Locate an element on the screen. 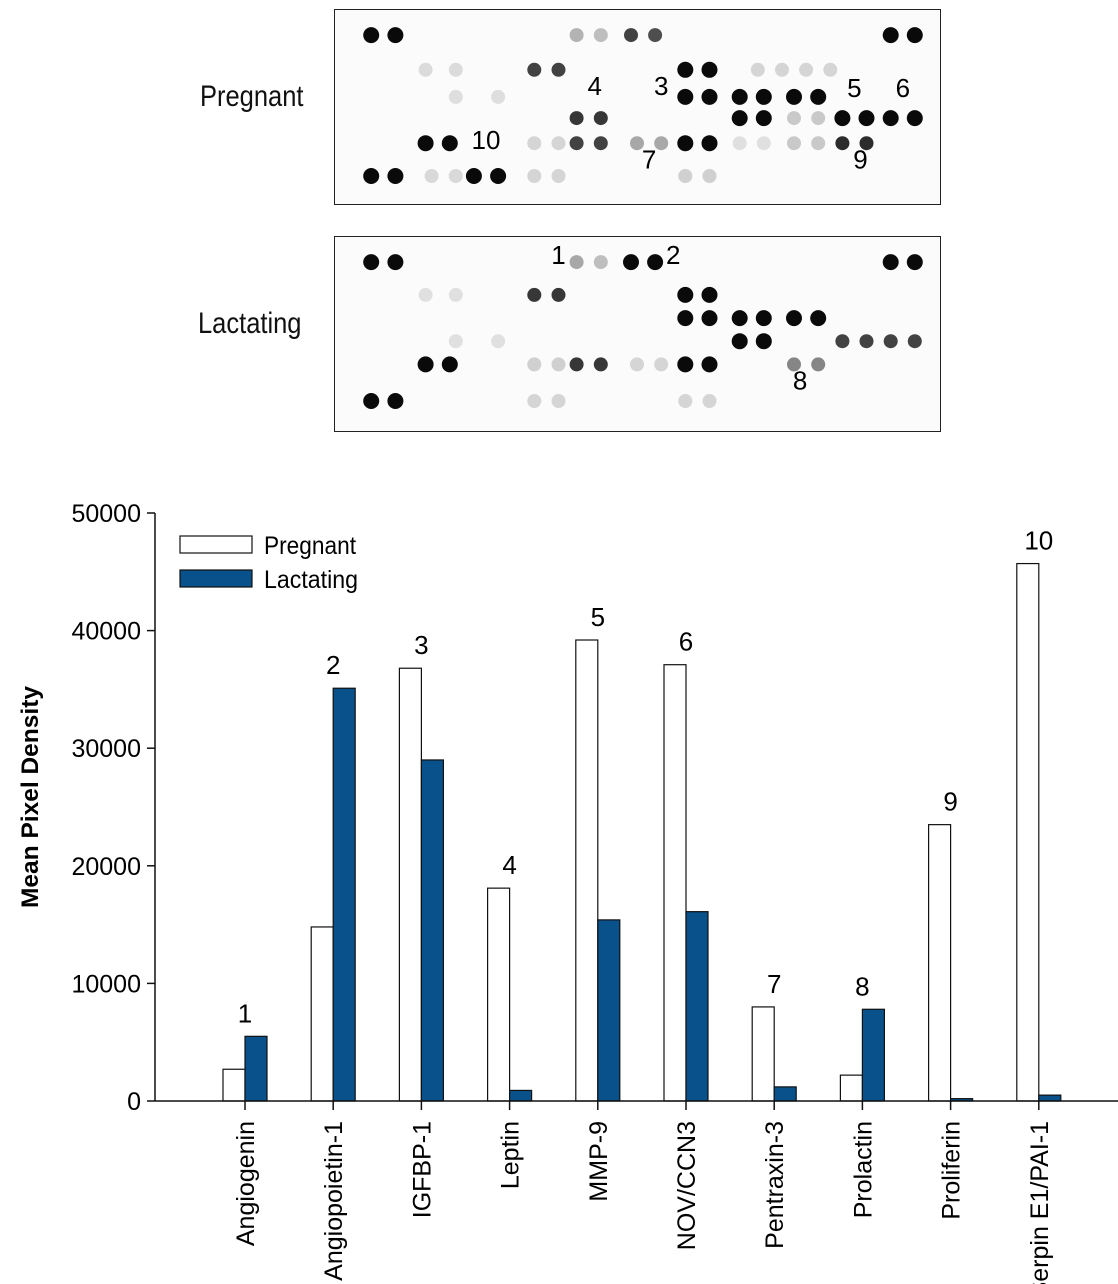  x-tick-label: MMP-9 is located at coordinates (599, 1161).